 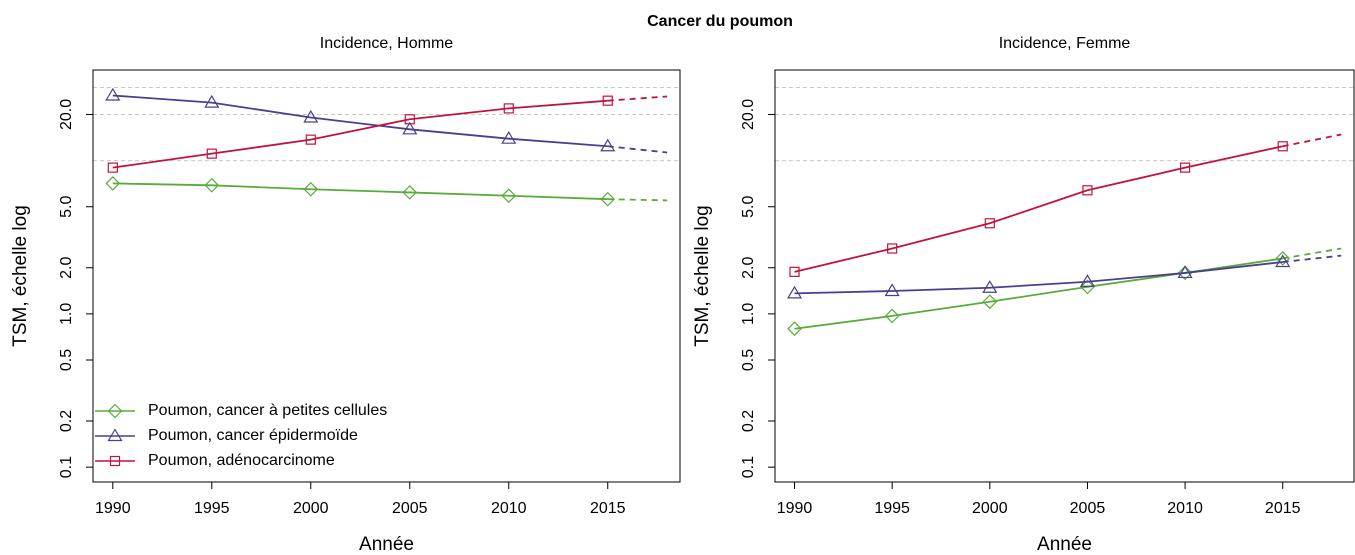 What do you see at coordinates (720, 21) in the screenshot?
I see `main-title: Cancer du poumon` at bounding box center [720, 21].